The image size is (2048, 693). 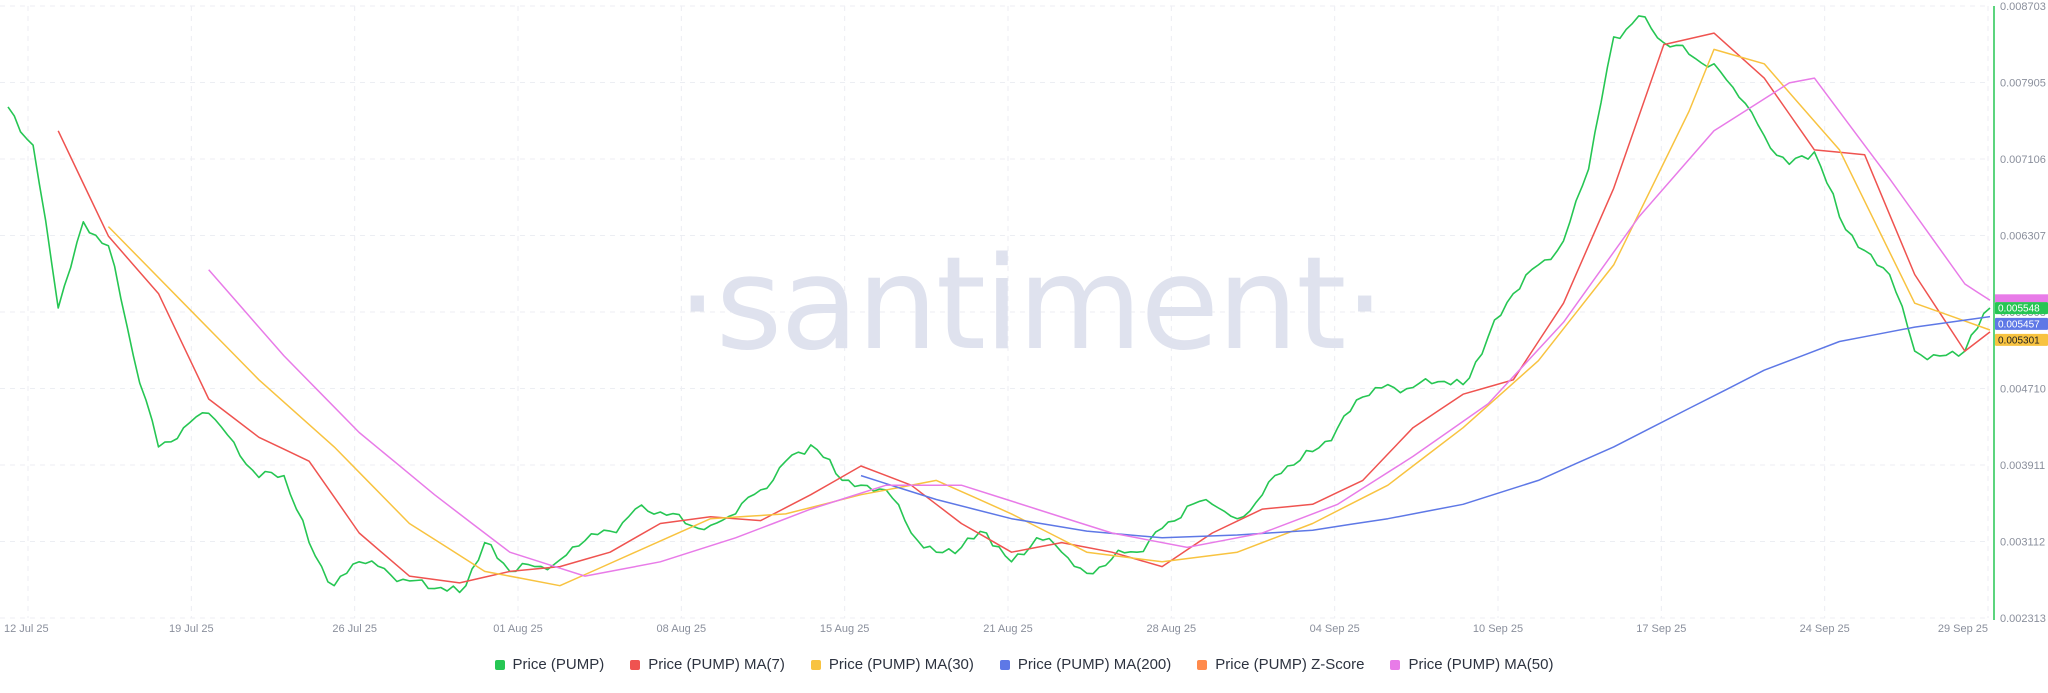 What do you see at coordinates (2023, 7) in the screenshot?
I see `y-tick-label: 0.008703` at bounding box center [2023, 7].